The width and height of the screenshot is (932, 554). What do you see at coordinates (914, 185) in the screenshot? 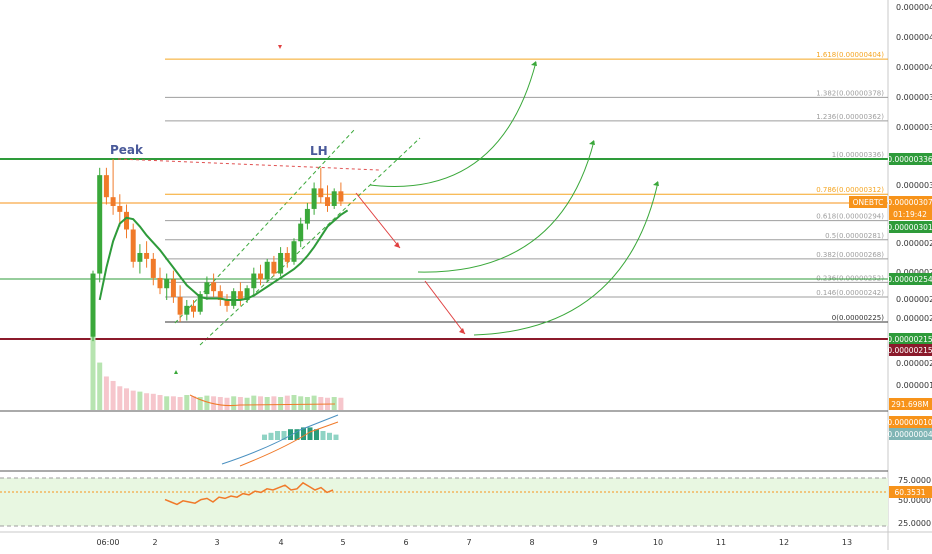
I see `price-tick-label: 0.00000320` at bounding box center [914, 185].